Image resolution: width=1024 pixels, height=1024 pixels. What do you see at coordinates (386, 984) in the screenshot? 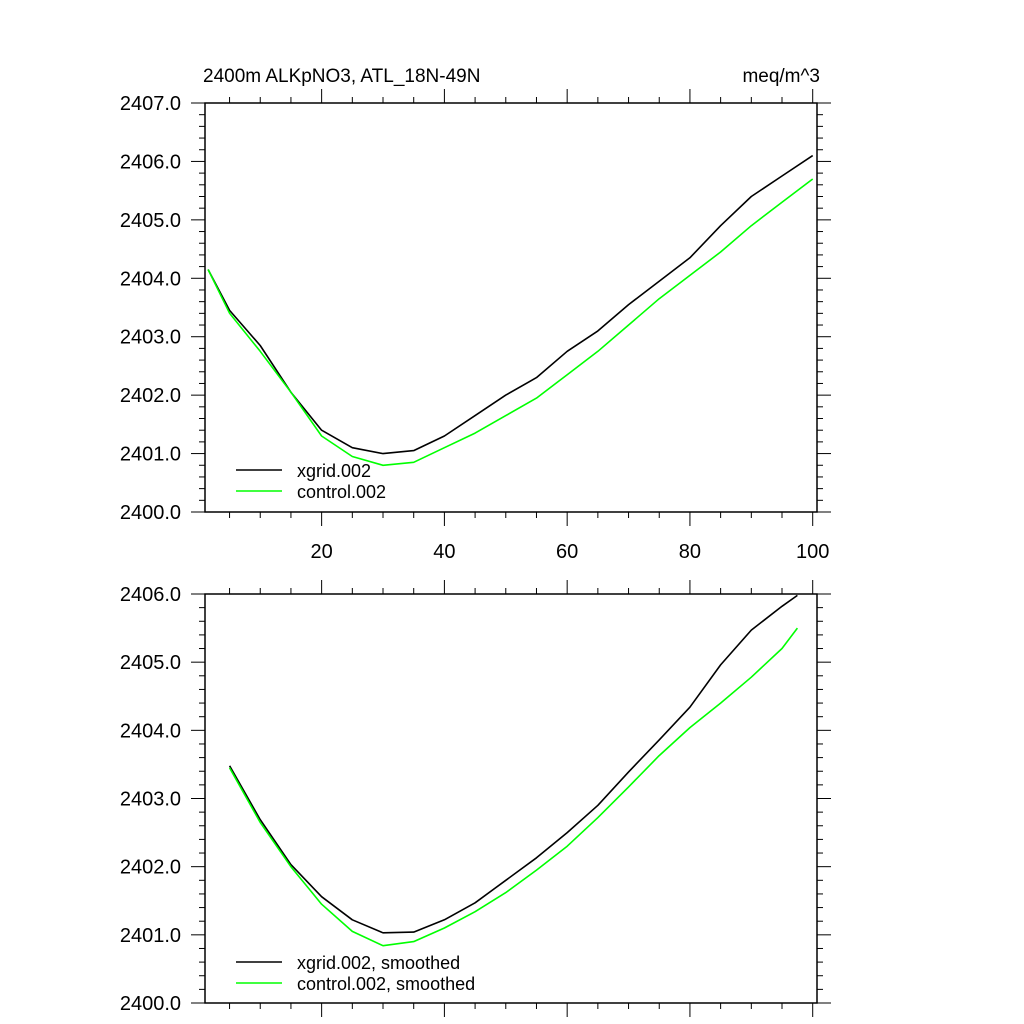
I see `legend-label: control.002, smoothed` at bounding box center [386, 984].